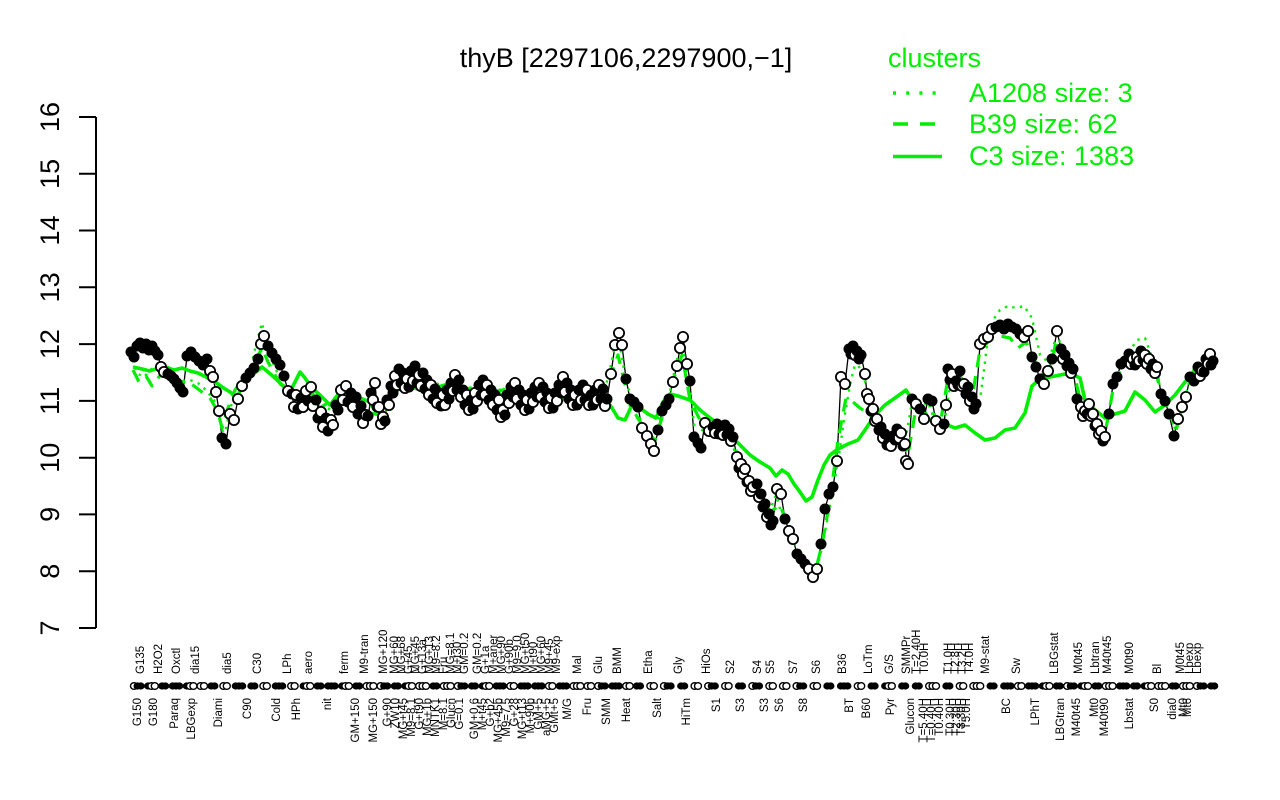  What do you see at coordinates (50, 627) in the screenshot?
I see `svg-text: 7` at bounding box center [50, 627].